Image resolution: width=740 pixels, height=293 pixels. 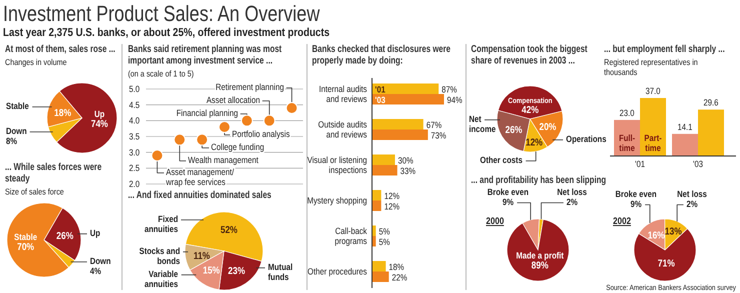 I want to click on data-label: 15%, so click(x=211, y=270).